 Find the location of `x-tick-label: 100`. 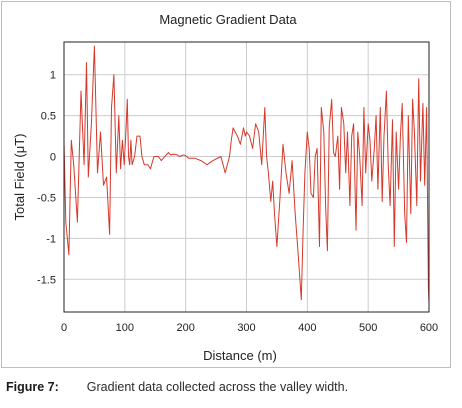

x-tick-label: 100 is located at coordinates (125, 328).